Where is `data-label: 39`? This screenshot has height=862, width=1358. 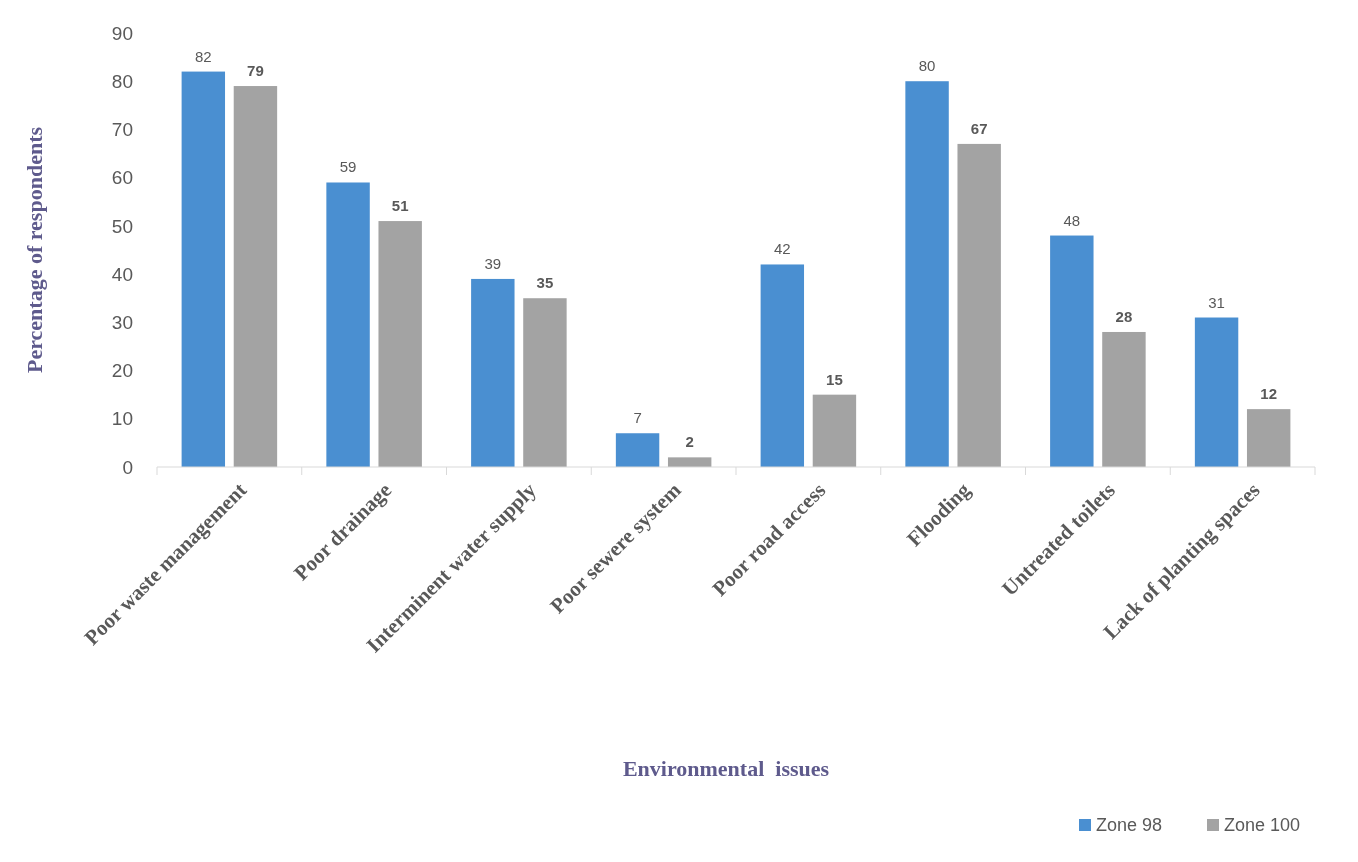 data-label: 39 is located at coordinates (493, 263).